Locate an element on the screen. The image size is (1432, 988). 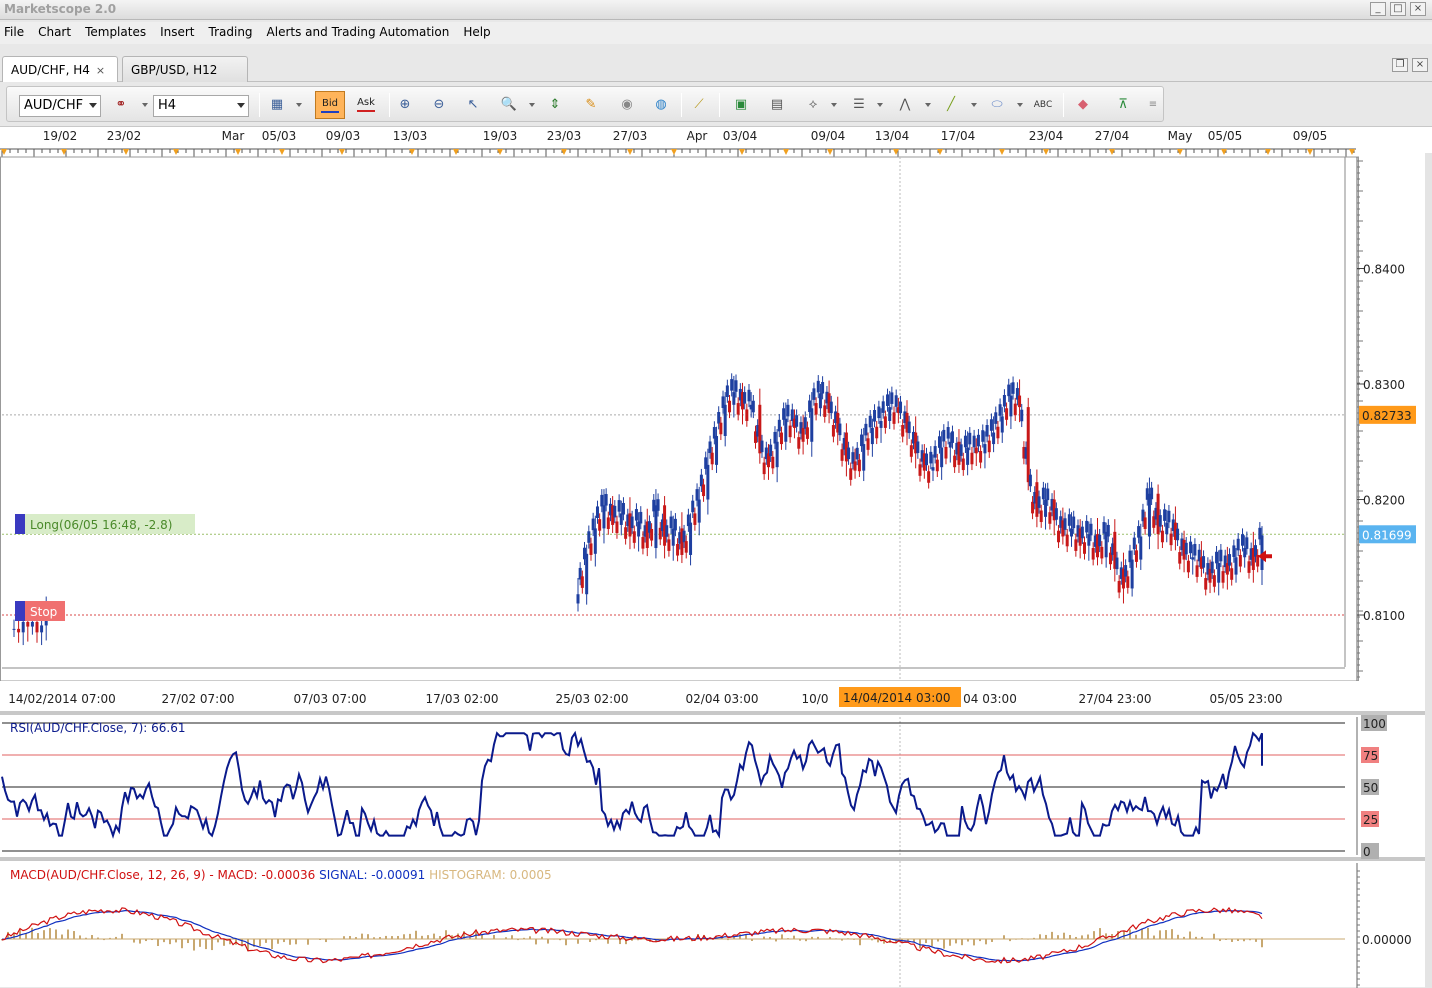
timeframe-select: H4 is located at coordinates (201, 106).